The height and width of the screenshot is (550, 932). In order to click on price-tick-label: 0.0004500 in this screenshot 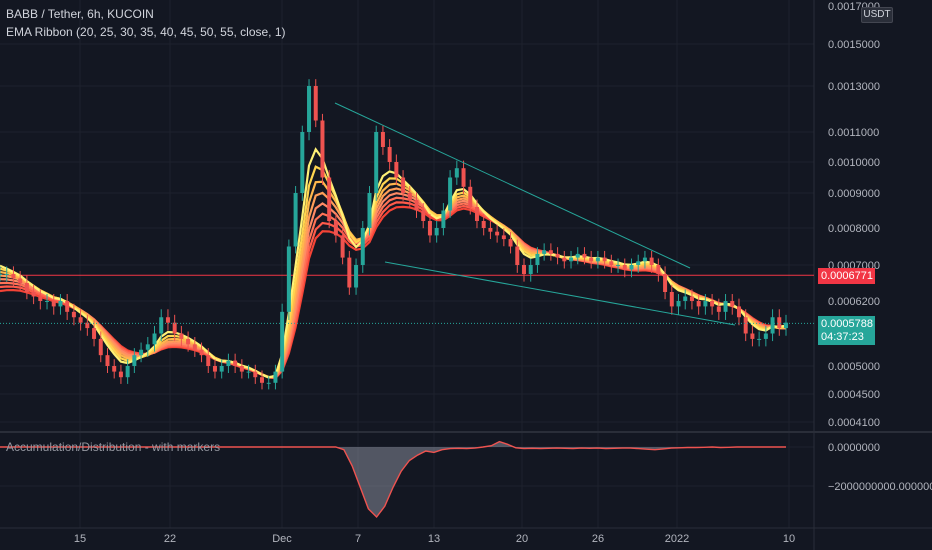, I will do `click(854, 395)`.